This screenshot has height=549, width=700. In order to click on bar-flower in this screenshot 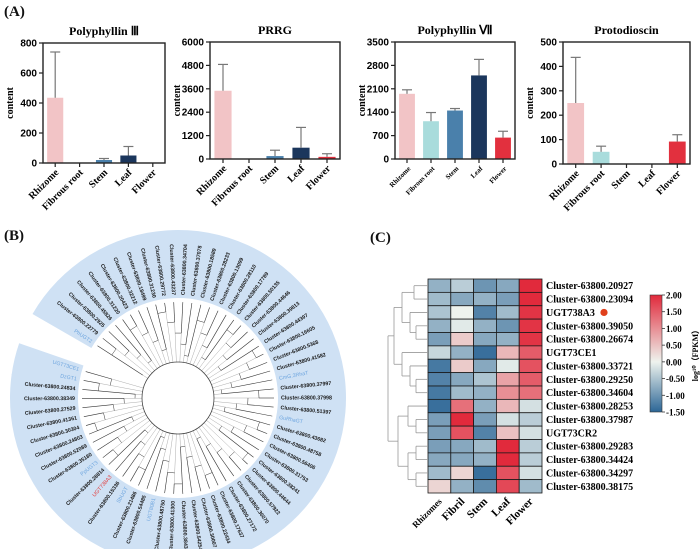, I will do `click(503, 148)`.